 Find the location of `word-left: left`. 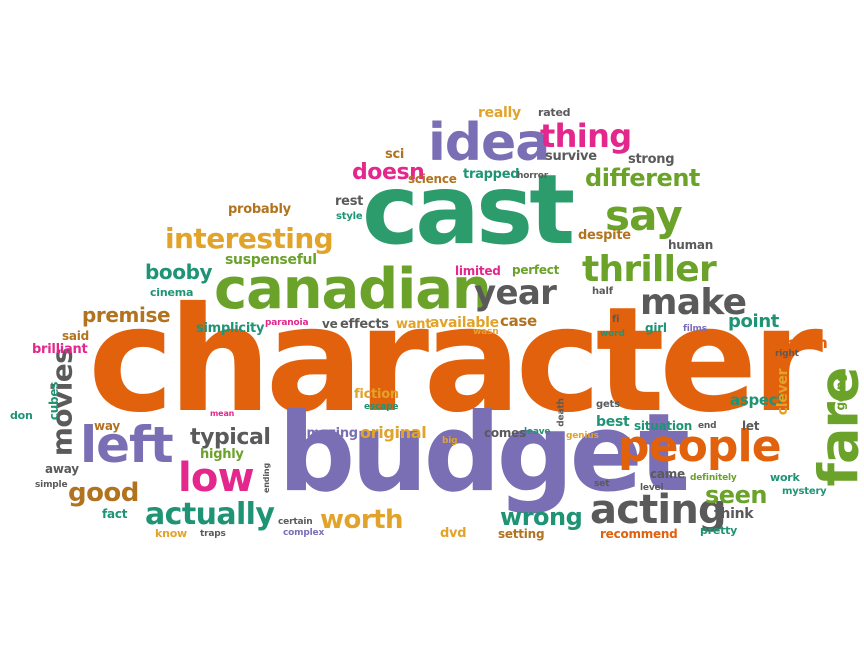

word-left: left is located at coordinates (127, 445).